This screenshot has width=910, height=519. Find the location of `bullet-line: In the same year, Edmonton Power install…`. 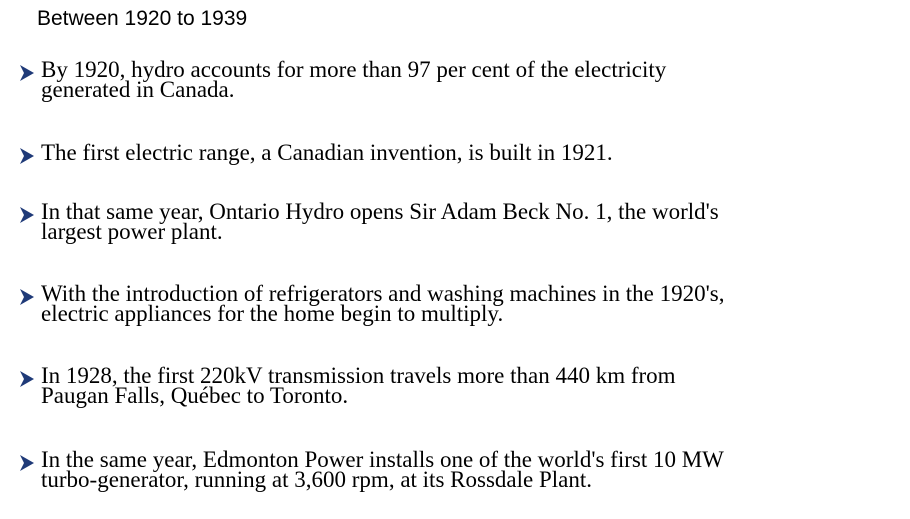

bullet-line: In the same year, Edmonton Power install… is located at coordinates (382, 459).